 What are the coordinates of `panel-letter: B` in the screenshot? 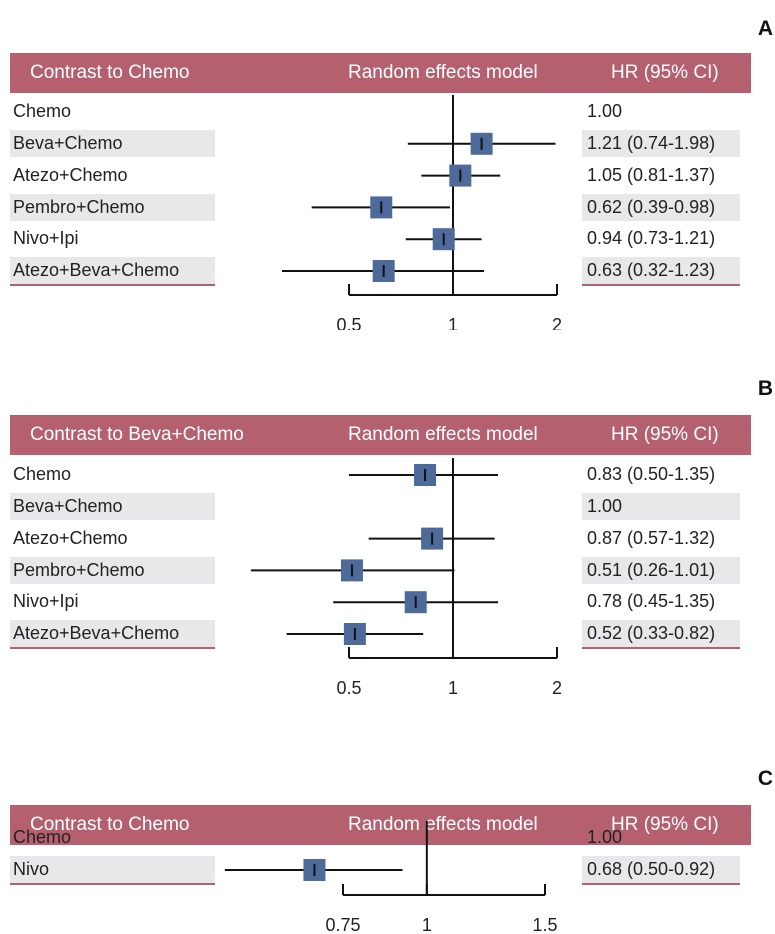 It's located at (765, 388).